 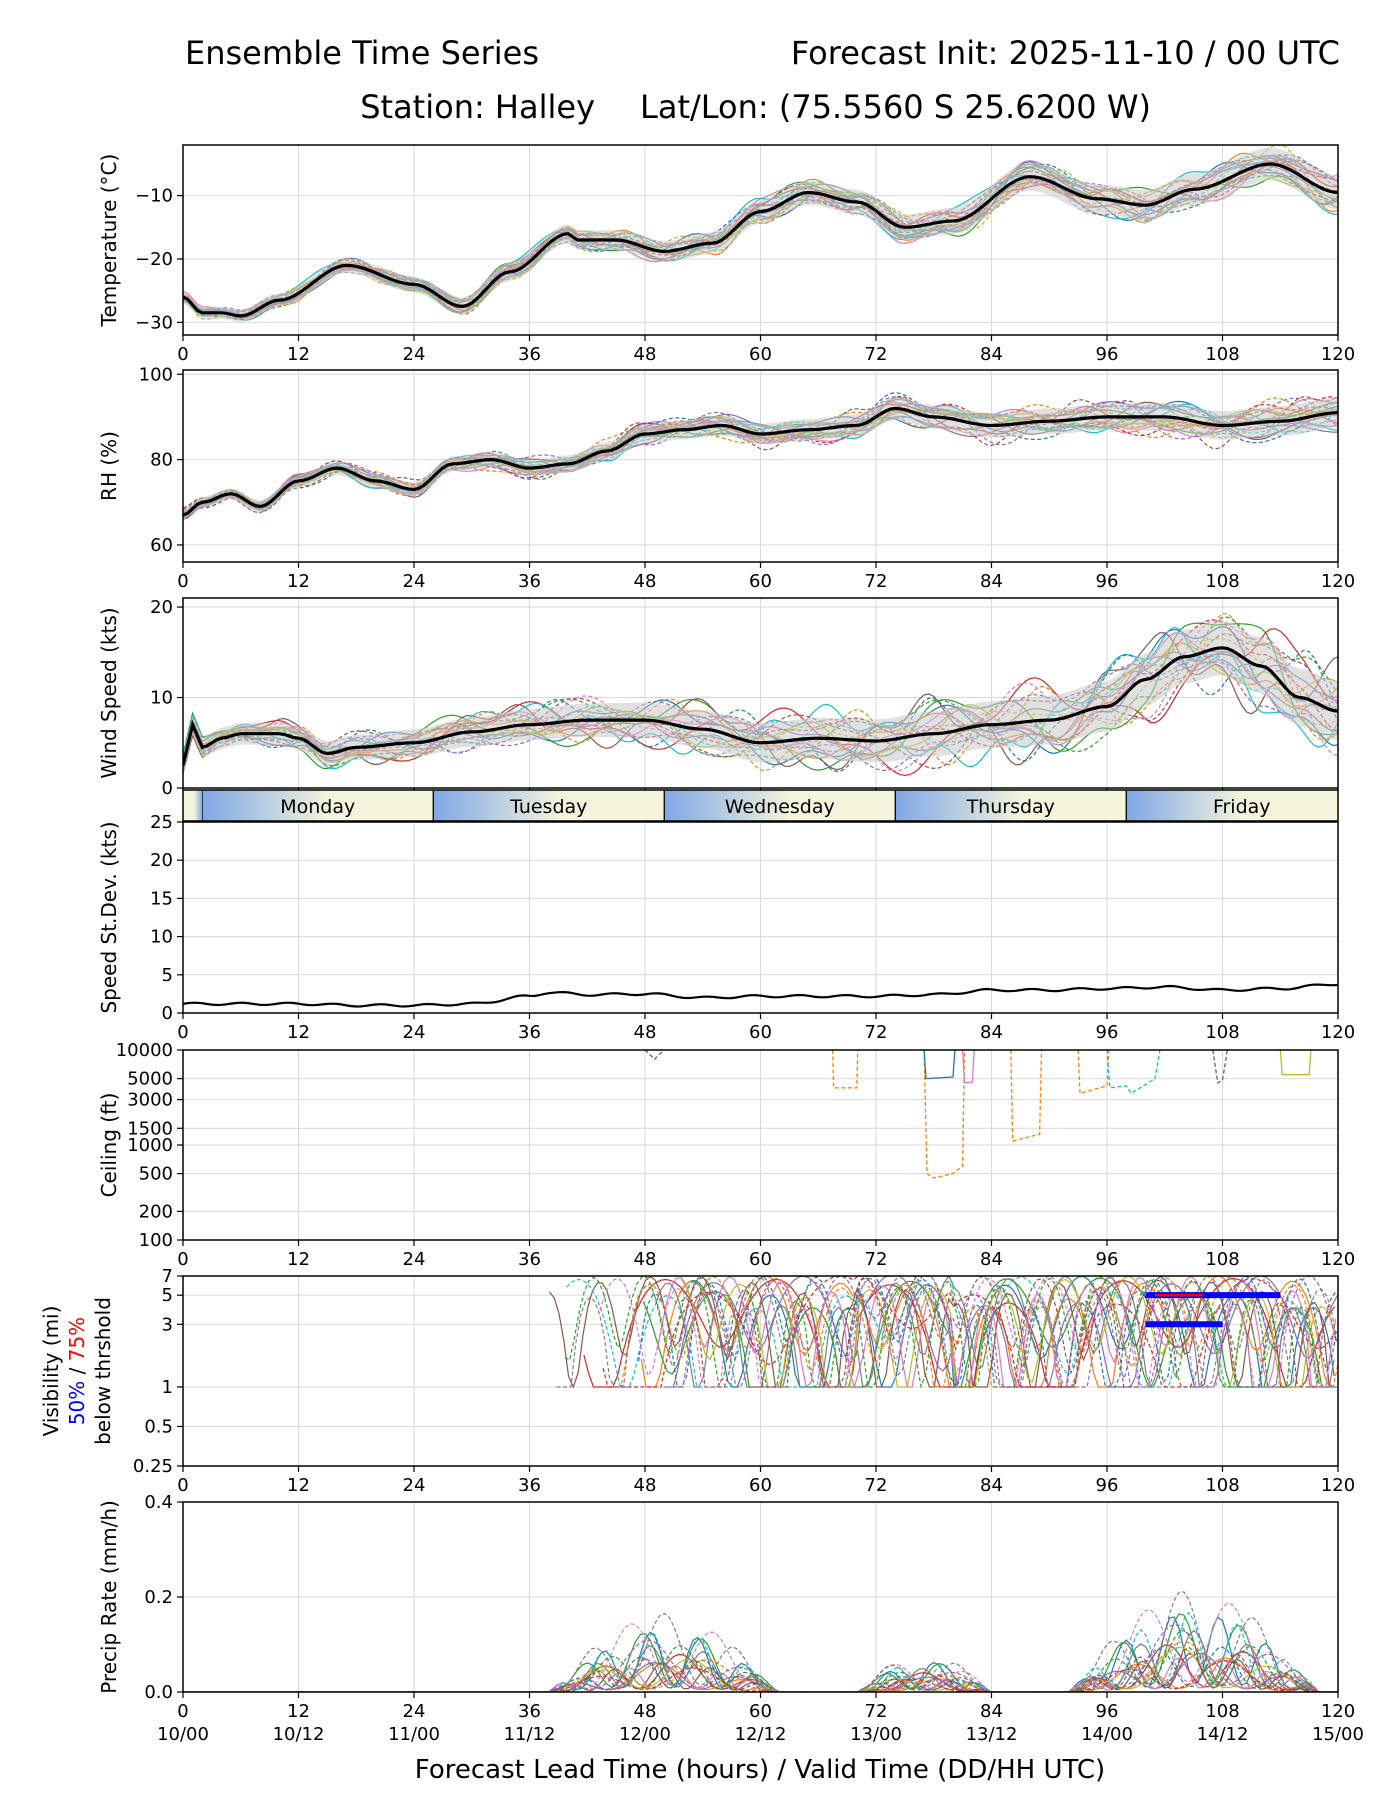 What do you see at coordinates (109, 241) in the screenshot?
I see `y-axis-label: Temperature (°C)` at bounding box center [109, 241].